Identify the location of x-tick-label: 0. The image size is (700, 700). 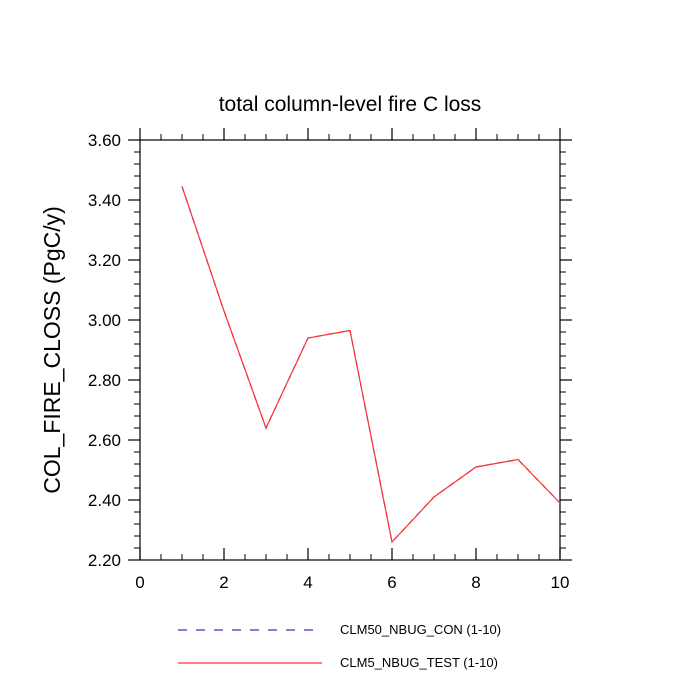
(139, 582).